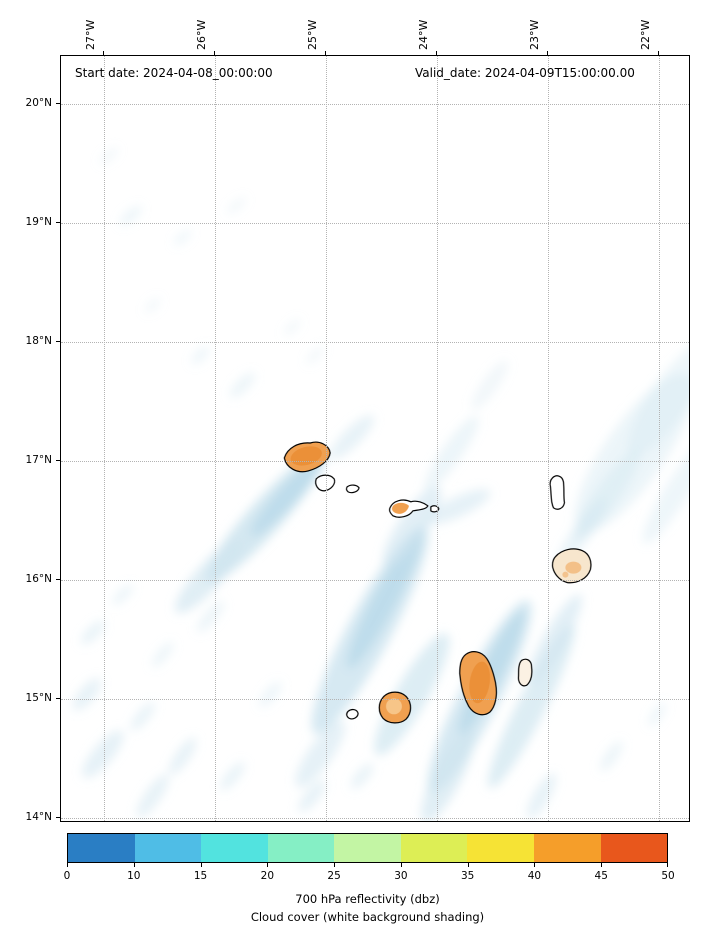  I want to click on island-sao-nicolau-islet, so click(435, 509).